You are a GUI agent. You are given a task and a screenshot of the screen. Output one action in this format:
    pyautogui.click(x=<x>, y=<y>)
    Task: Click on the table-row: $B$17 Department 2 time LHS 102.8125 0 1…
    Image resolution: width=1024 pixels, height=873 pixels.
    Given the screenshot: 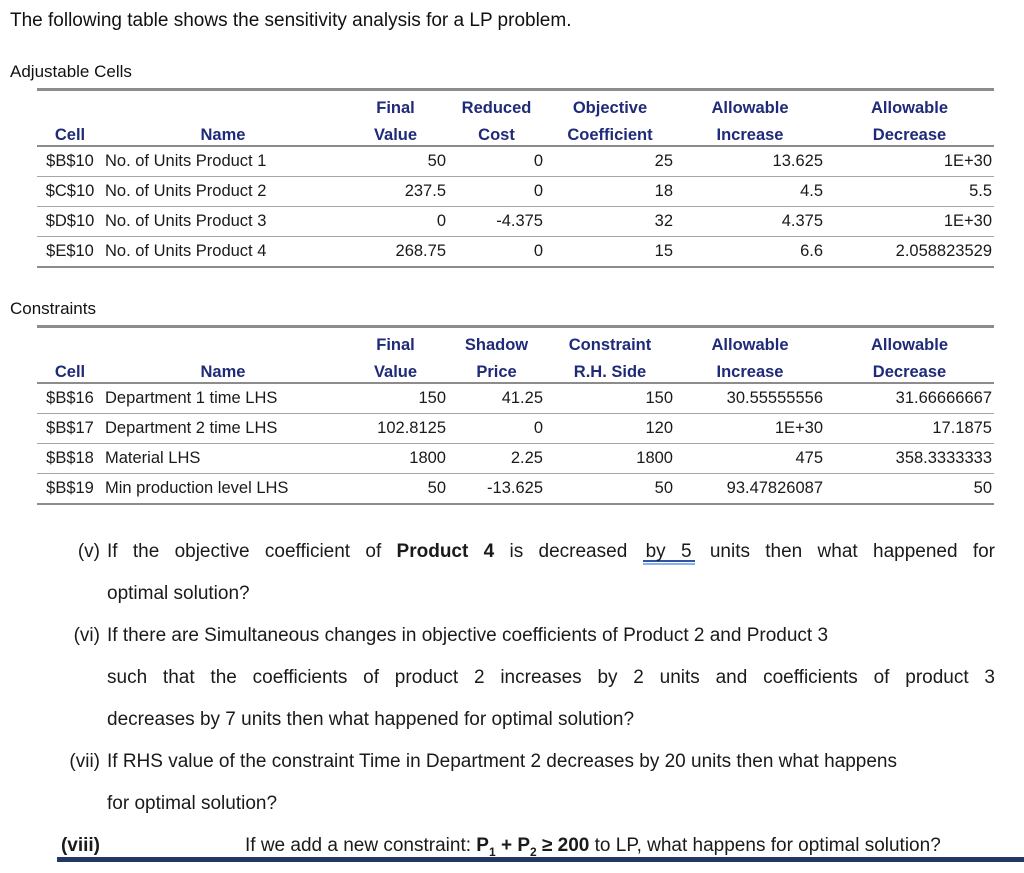 What is the action you would take?
    pyautogui.click(x=515, y=428)
    